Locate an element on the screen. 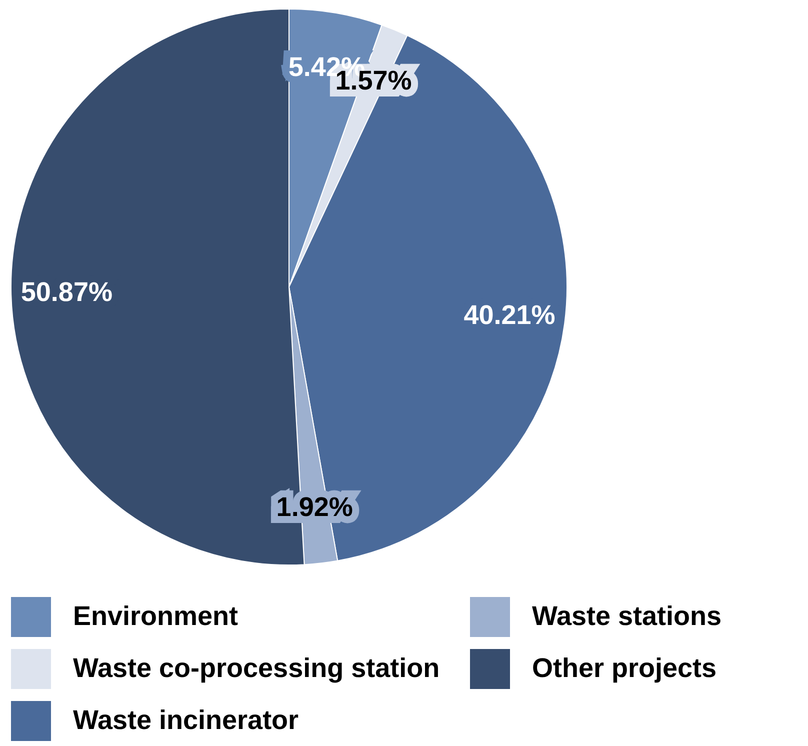  legend-label: Other projects is located at coordinates (624, 668).